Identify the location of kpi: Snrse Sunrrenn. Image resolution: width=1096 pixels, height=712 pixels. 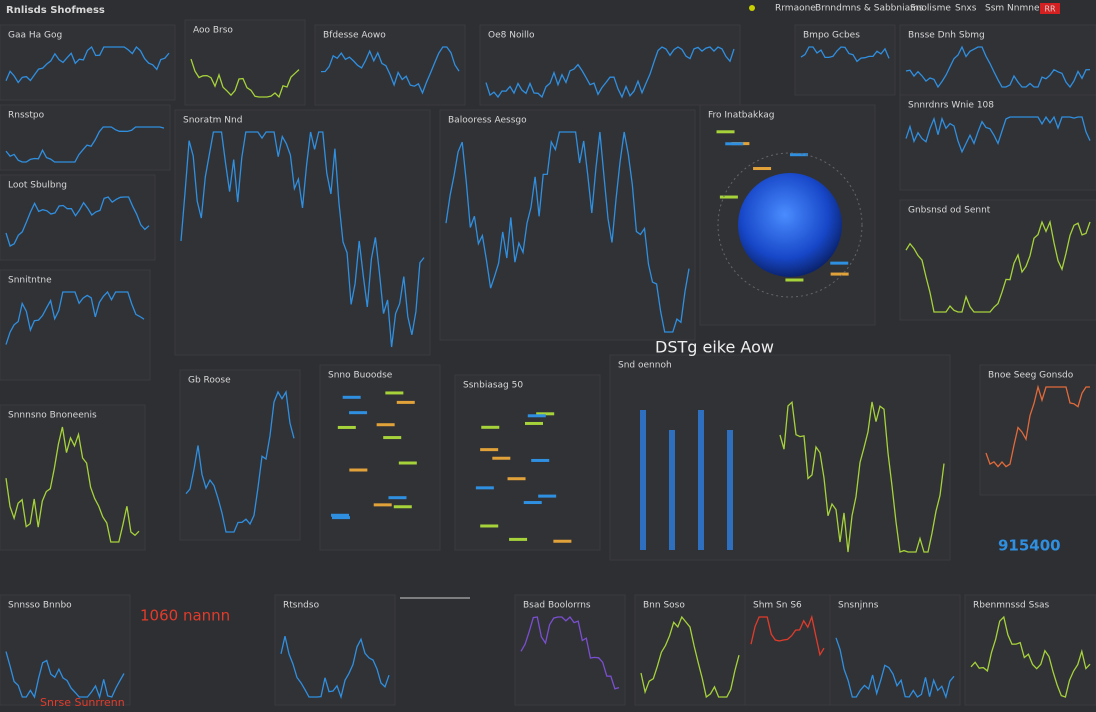
(82, 702).